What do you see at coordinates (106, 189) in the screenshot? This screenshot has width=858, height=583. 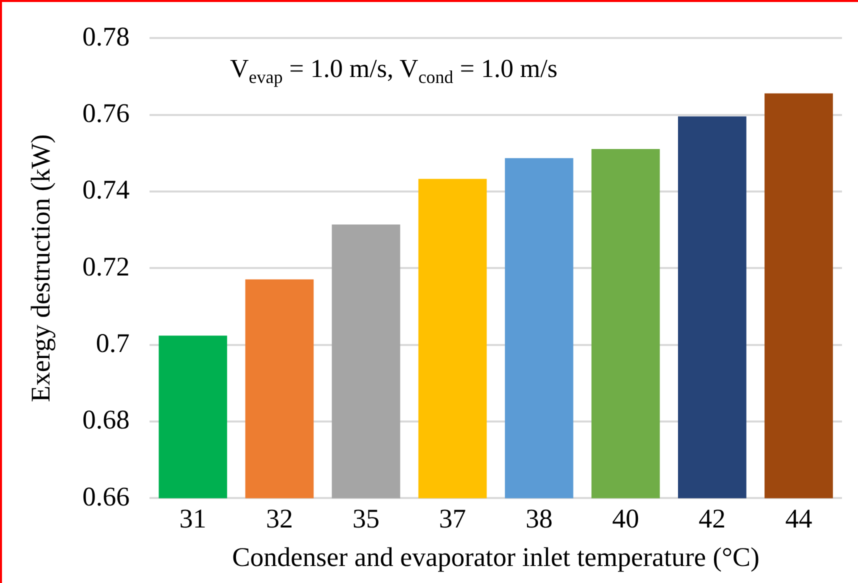 I see `y-tick-label: 0.74` at bounding box center [106, 189].